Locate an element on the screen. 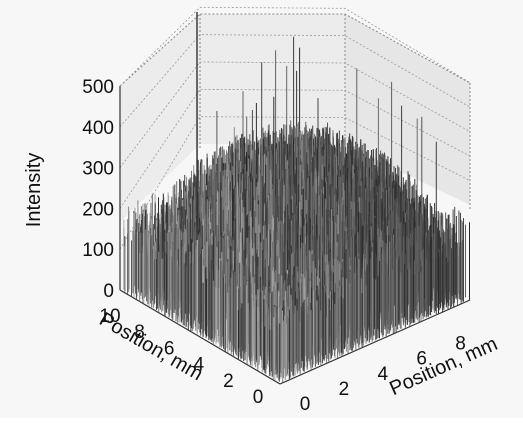  z-tick-label: 200 is located at coordinates (98, 209).